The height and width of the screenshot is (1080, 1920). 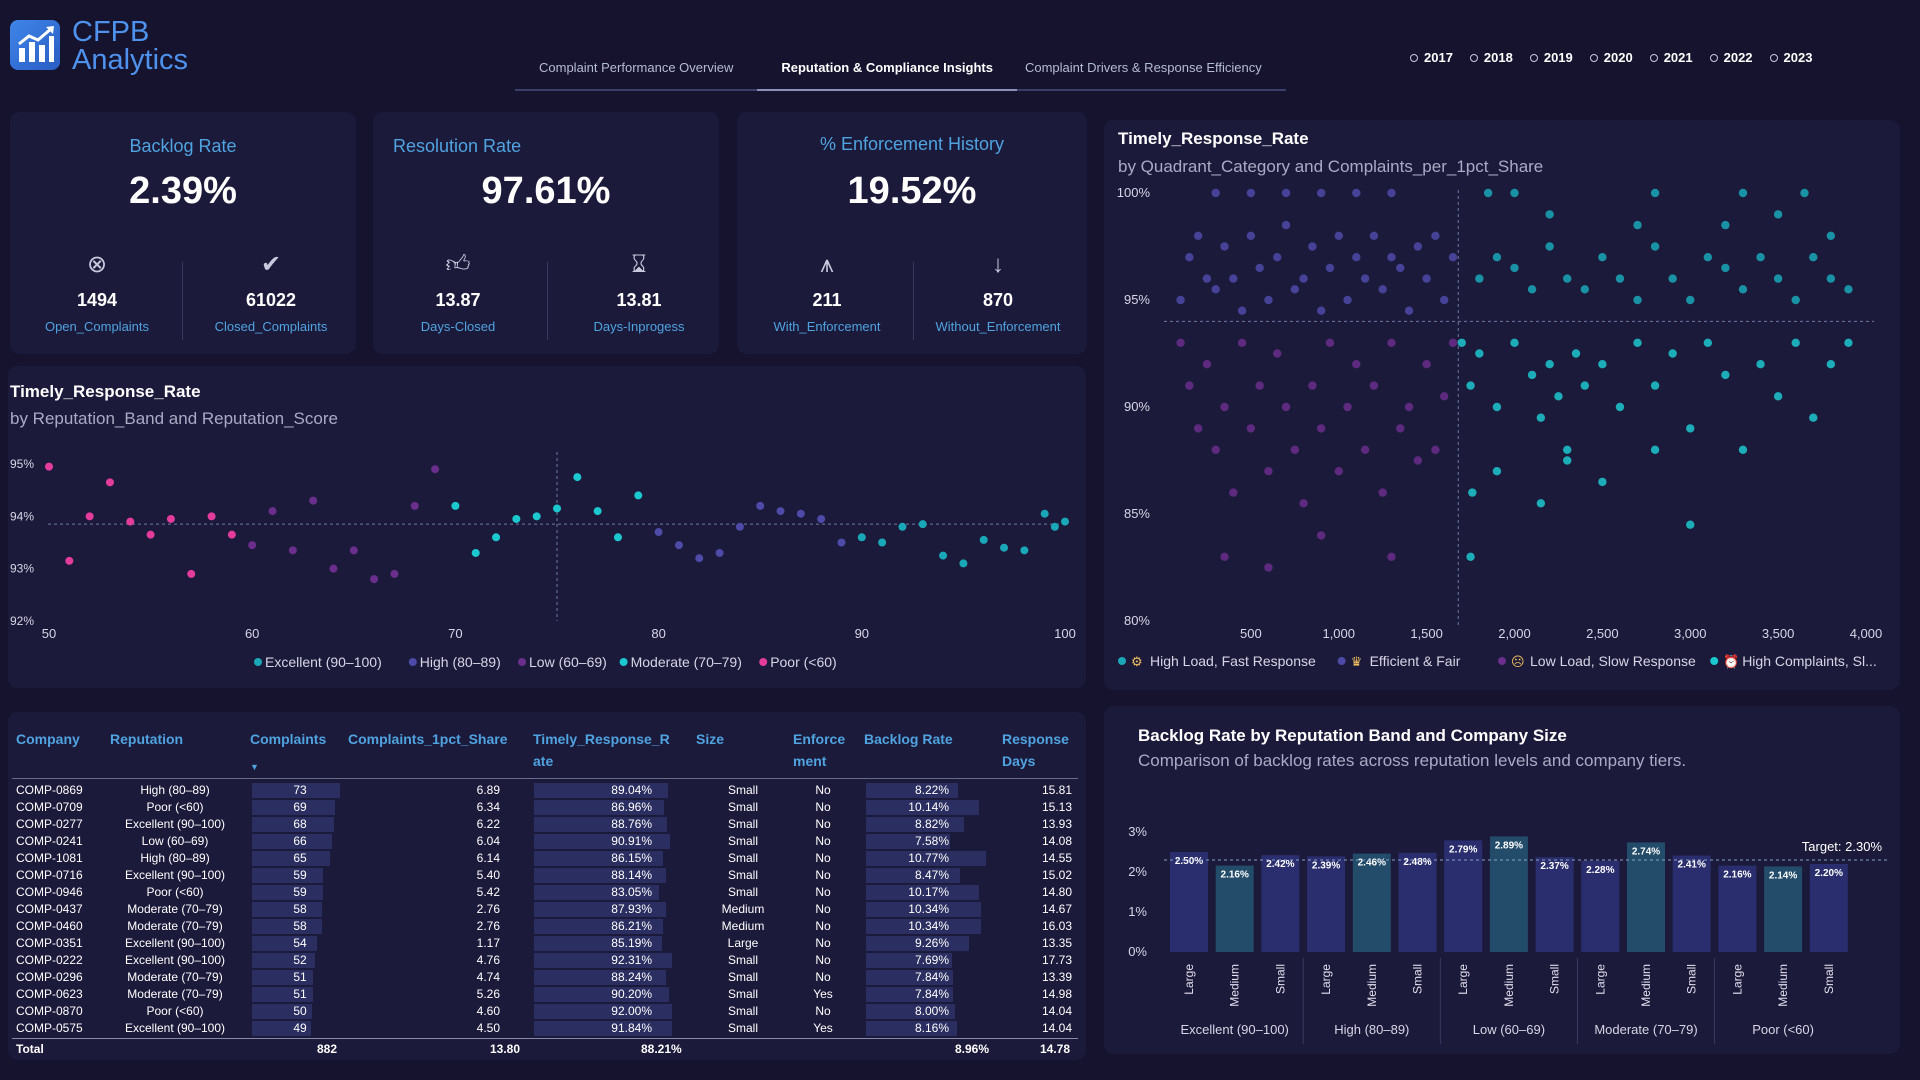 What do you see at coordinates (49, 790) in the screenshot?
I see `cell-company: COMP-0869` at bounding box center [49, 790].